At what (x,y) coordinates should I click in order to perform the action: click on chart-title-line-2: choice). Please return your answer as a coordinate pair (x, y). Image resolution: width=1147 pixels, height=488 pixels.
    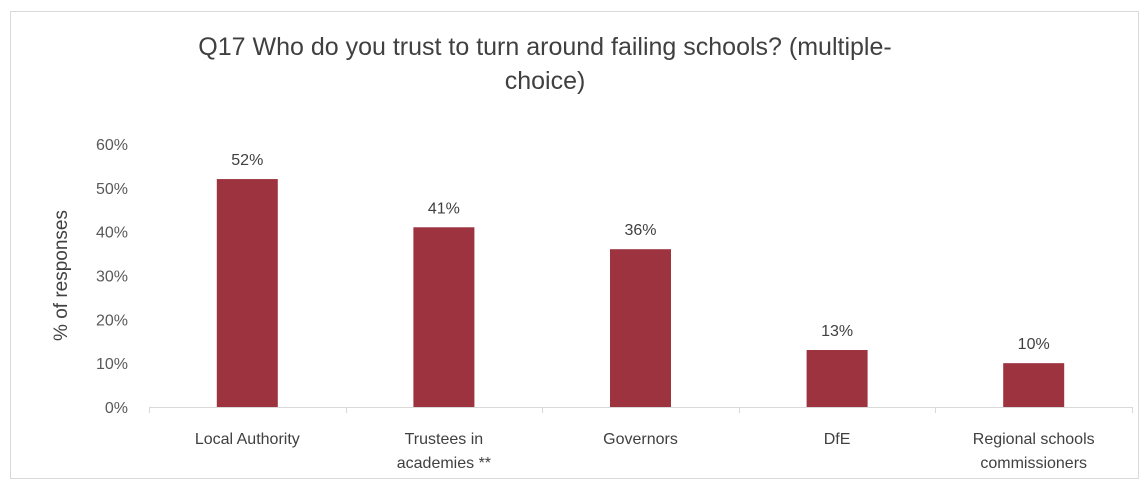
    Looking at the image, I should click on (545, 81).